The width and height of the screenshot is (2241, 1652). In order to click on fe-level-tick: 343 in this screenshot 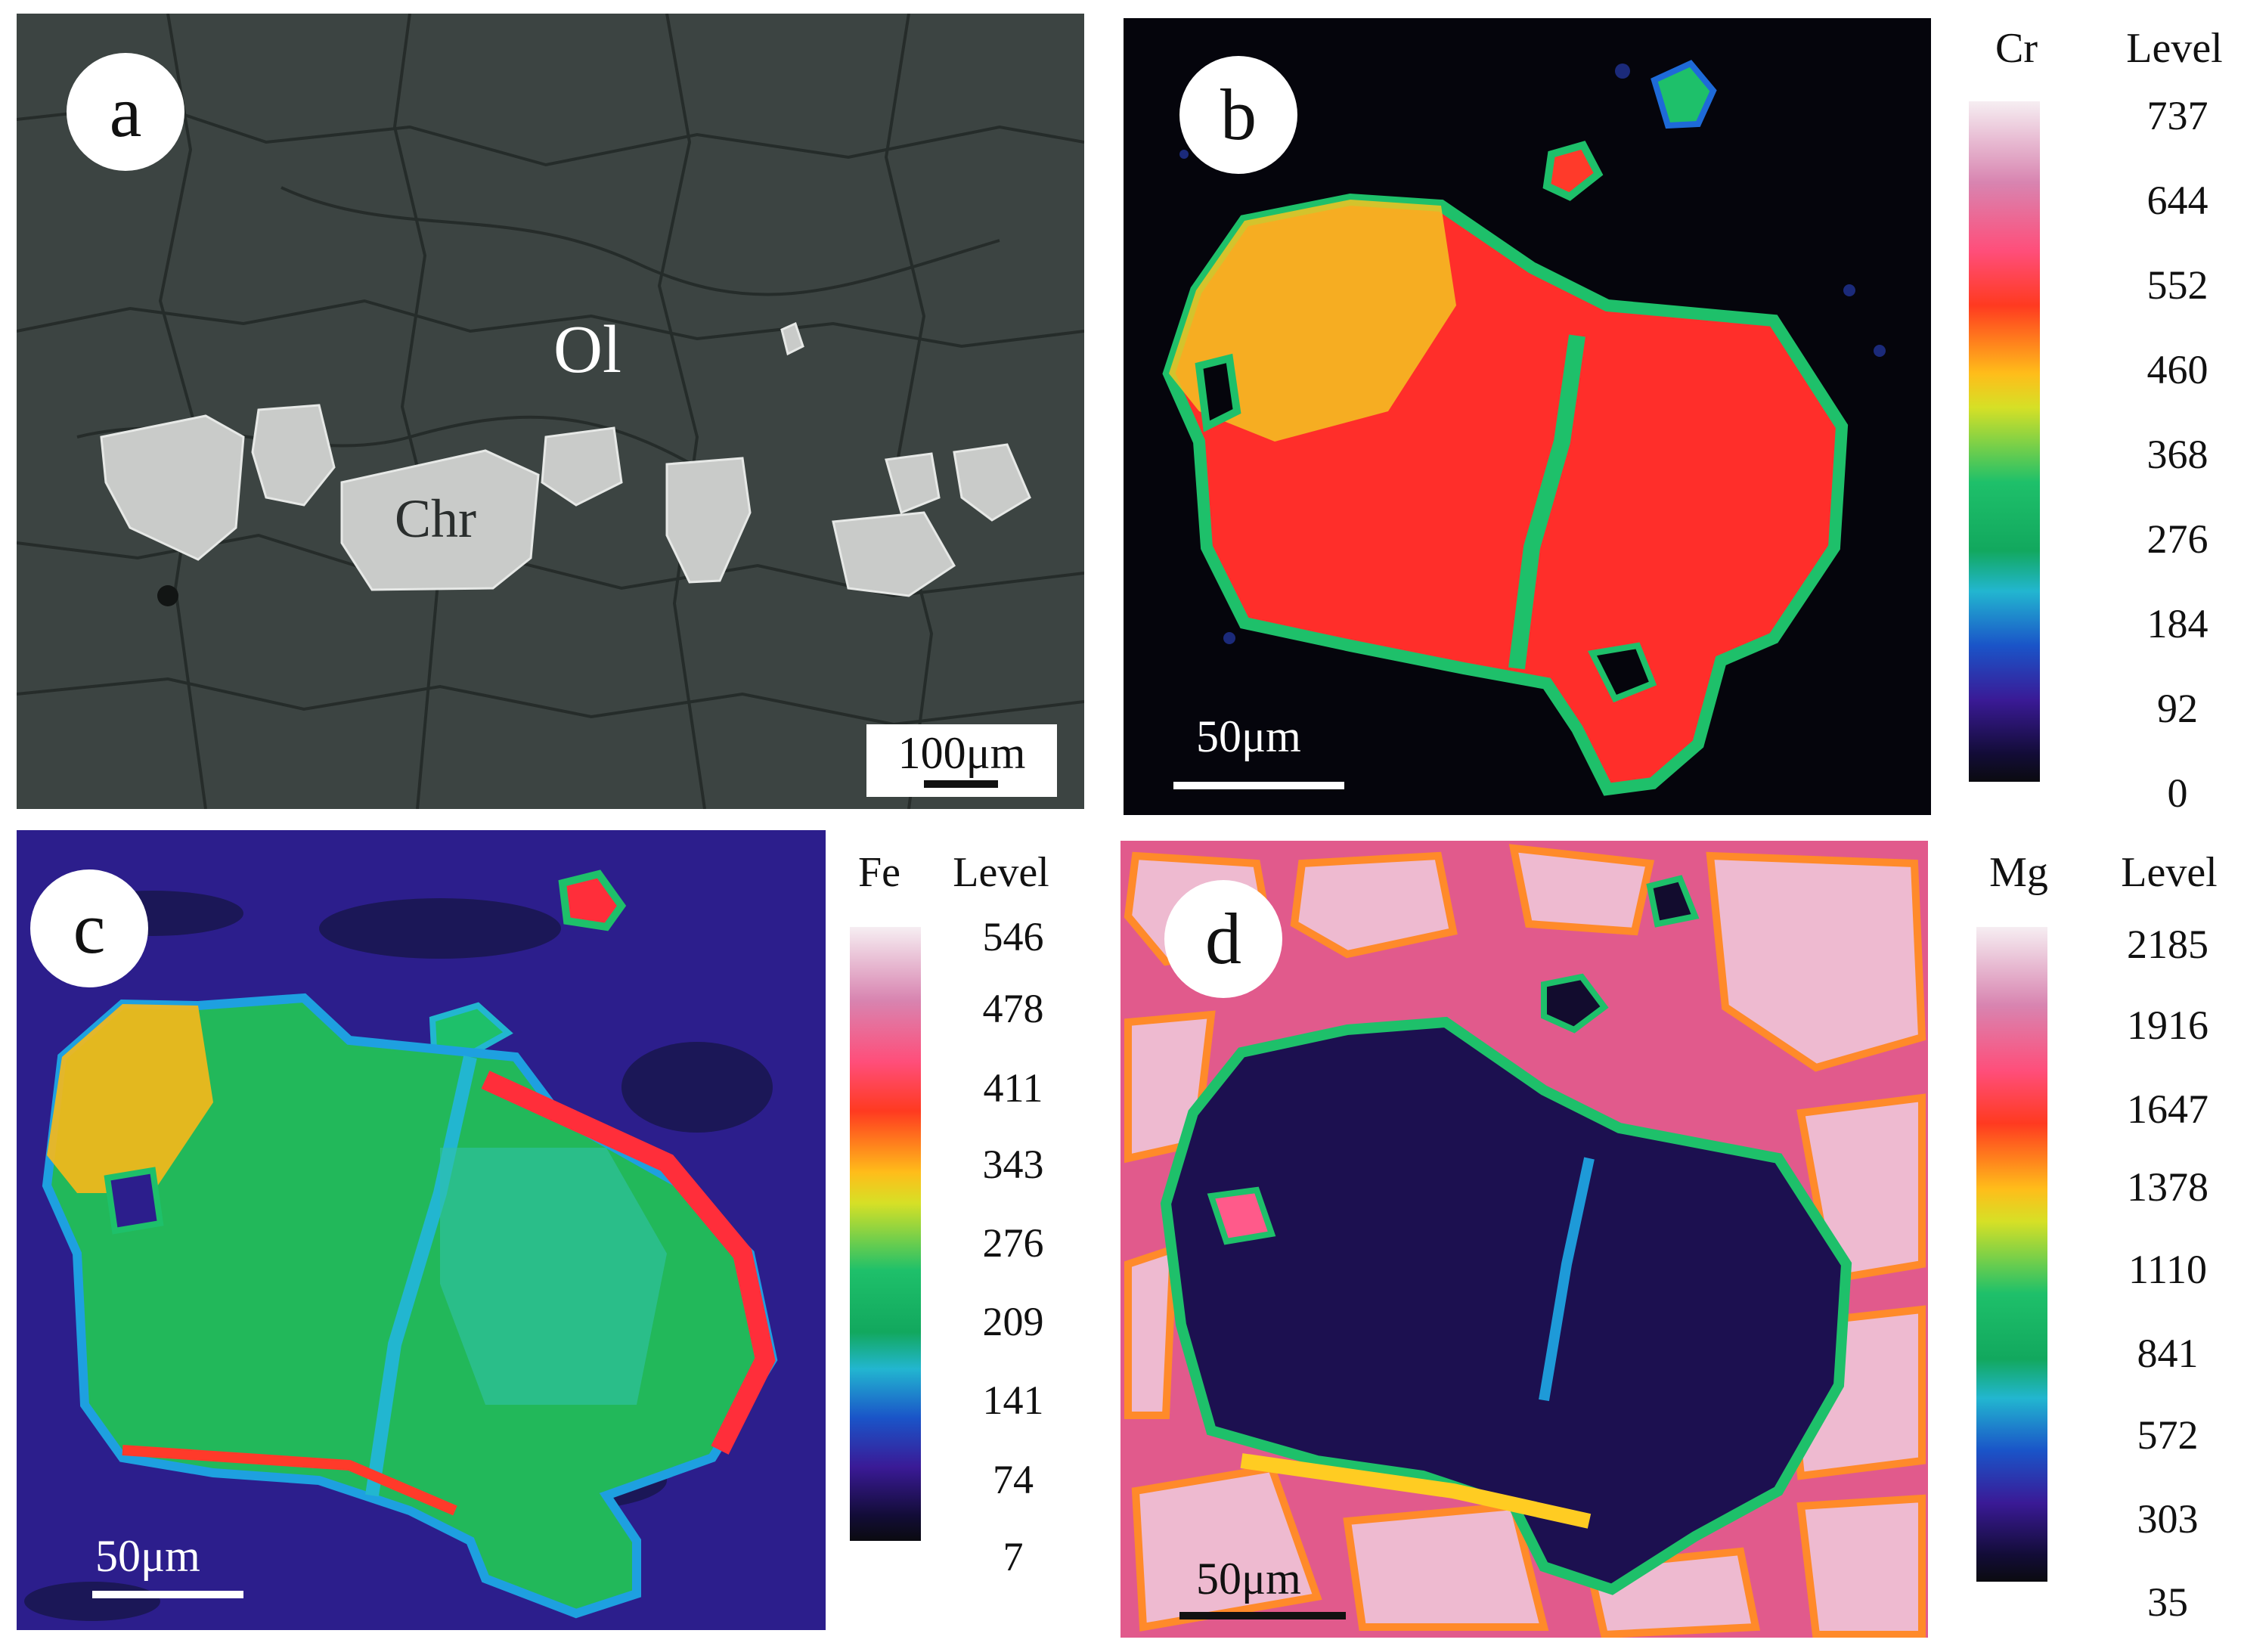, I will do `click(1013, 1165)`.